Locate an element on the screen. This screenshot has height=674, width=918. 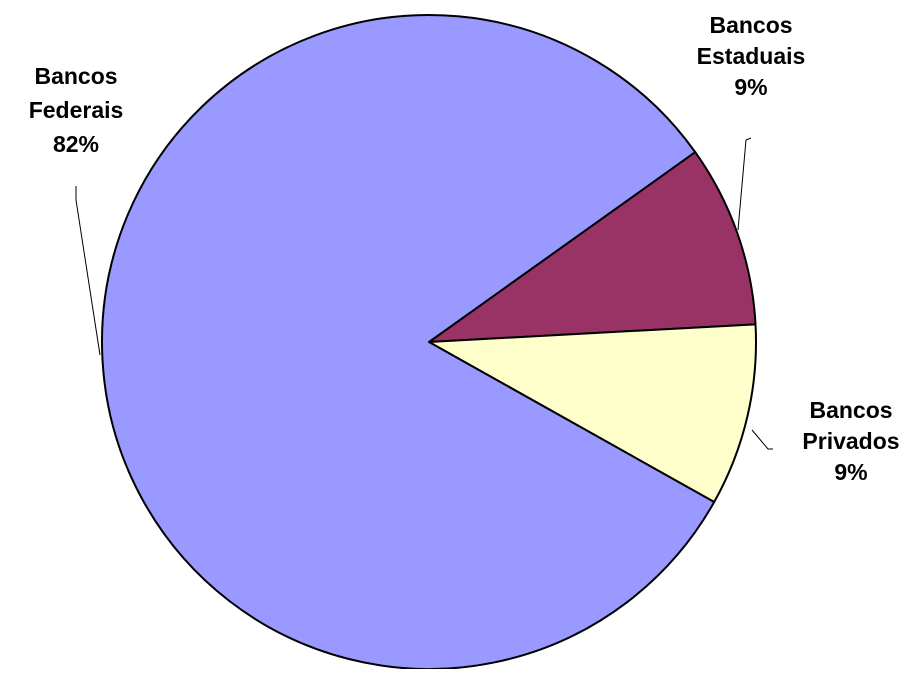
slice-name-label: Privados is located at coordinates (850, 441).